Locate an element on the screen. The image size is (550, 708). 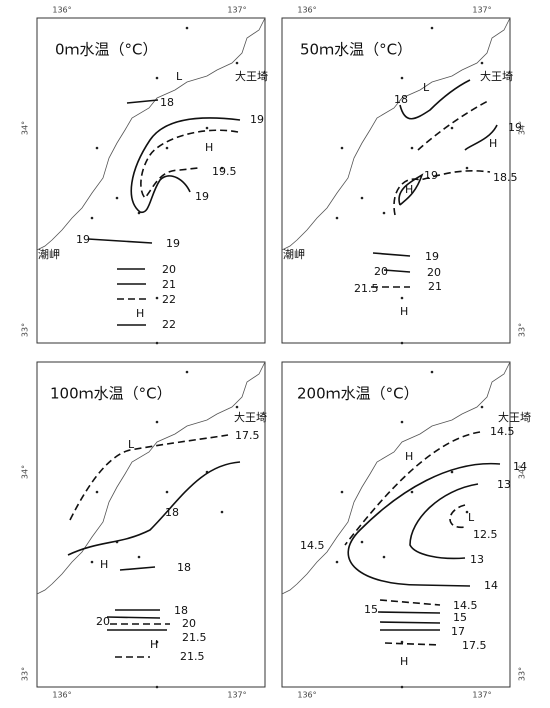
lon-label: 137° is located at coordinates (236, 10).